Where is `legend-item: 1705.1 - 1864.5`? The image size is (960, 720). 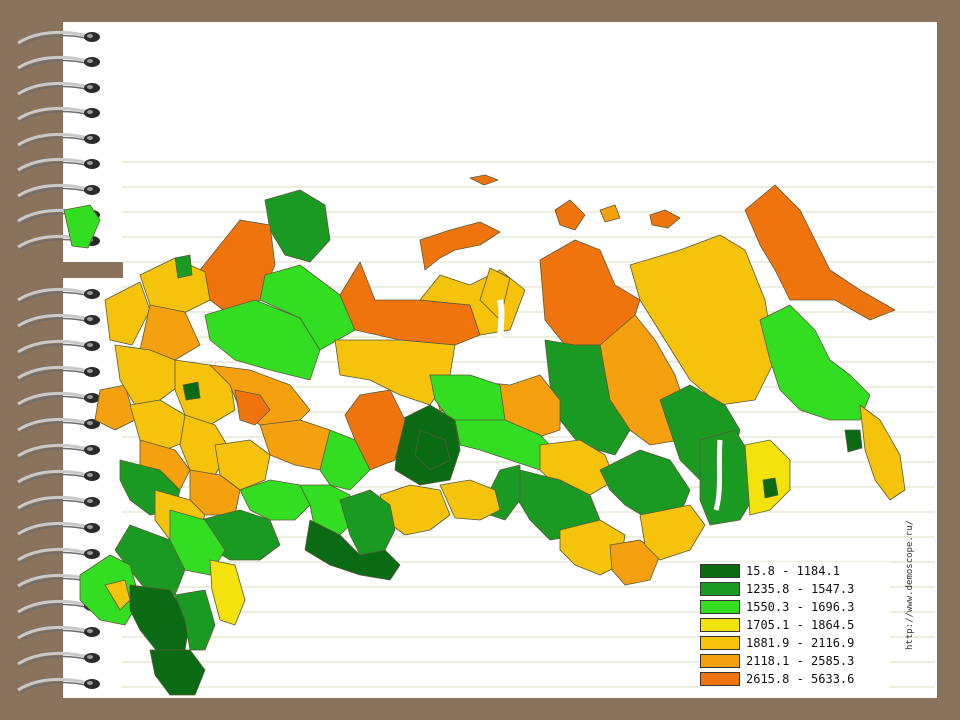
legend-item: 1705.1 - 1864.5 is located at coordinates (795, 625).